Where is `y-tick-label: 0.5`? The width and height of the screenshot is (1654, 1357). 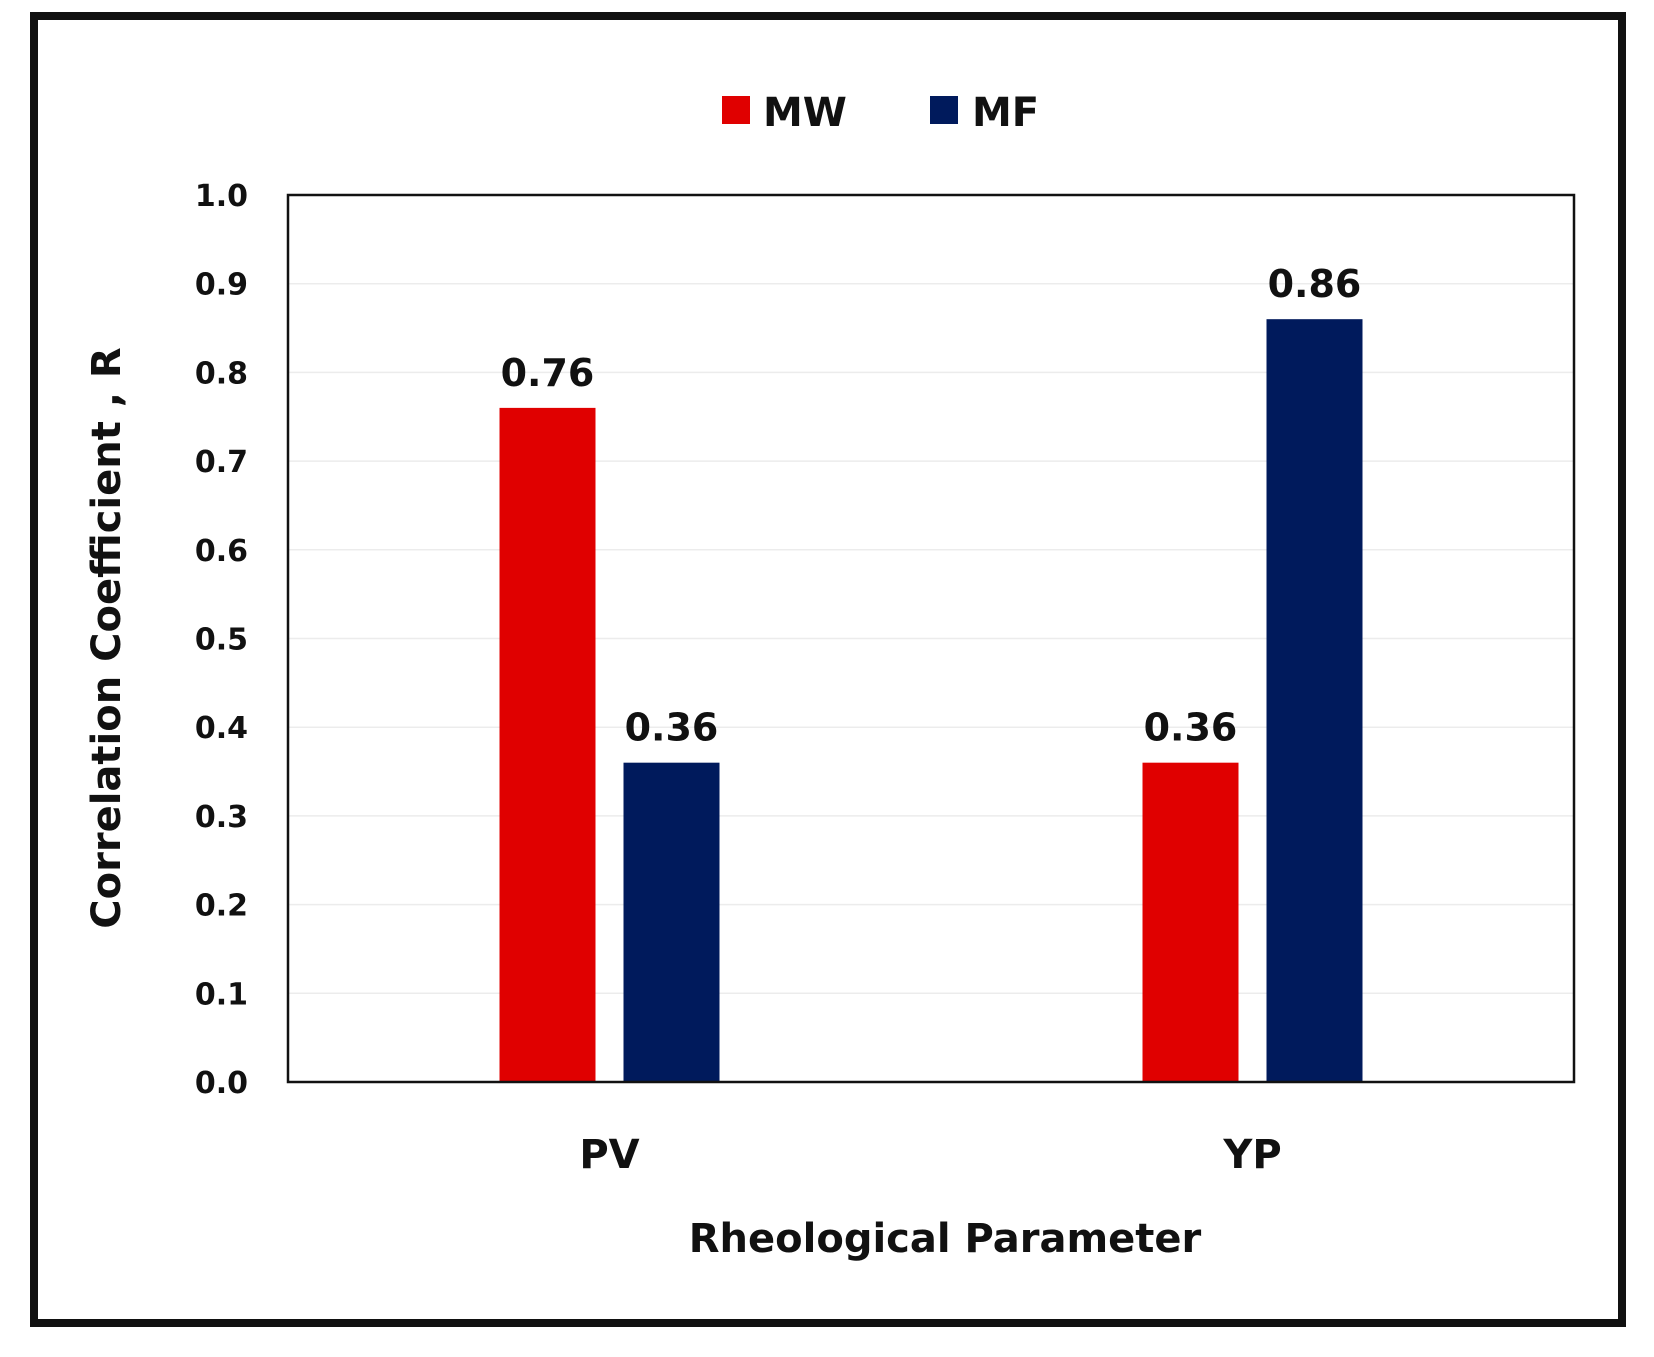
y-tick-label: 0.5 is located at coordinates (221, 640).